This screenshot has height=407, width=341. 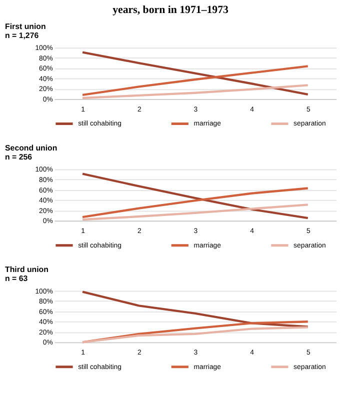 I want to click on chart-subtitle: n = 256, so click(x=19, y=157).